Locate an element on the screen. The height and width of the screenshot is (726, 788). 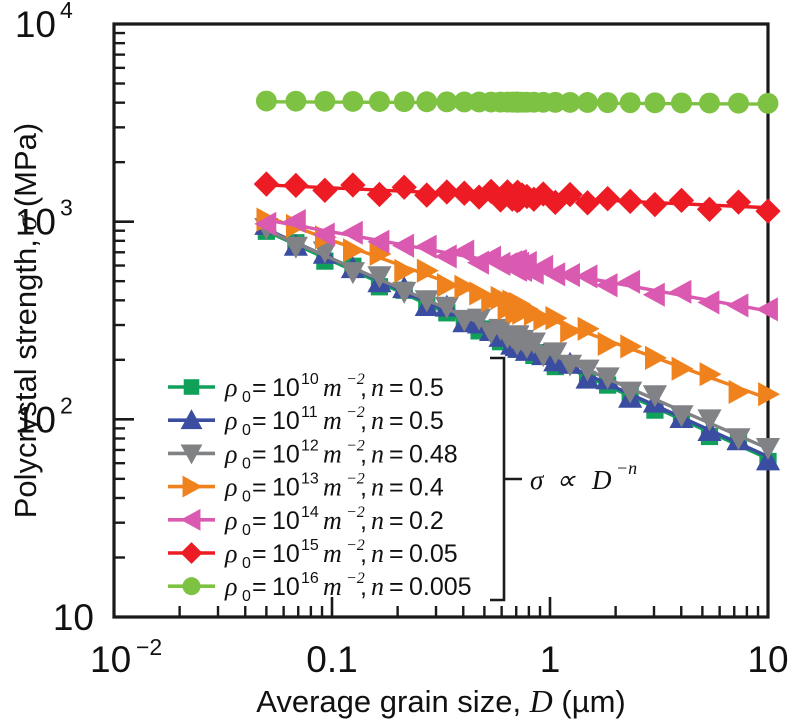
x-tick-label-0: 10 −2 is located at coordinates (126, 657).